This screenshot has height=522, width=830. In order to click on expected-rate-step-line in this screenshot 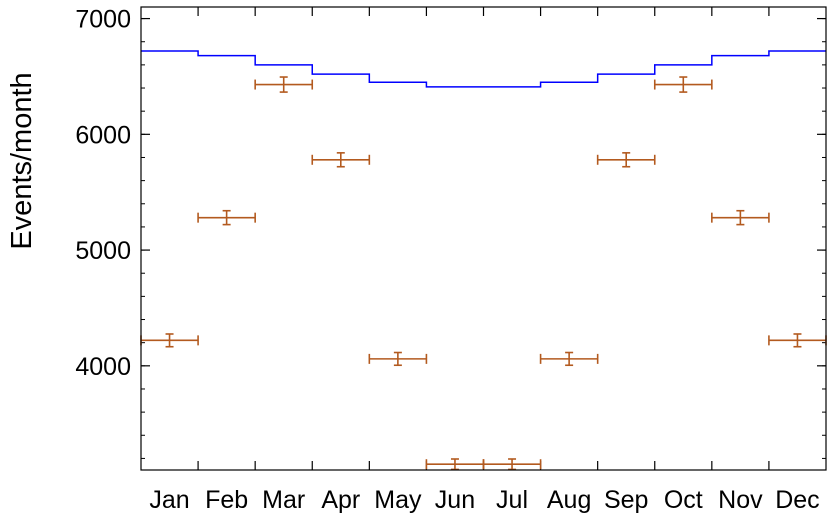, I will do `click(483, 69)`.